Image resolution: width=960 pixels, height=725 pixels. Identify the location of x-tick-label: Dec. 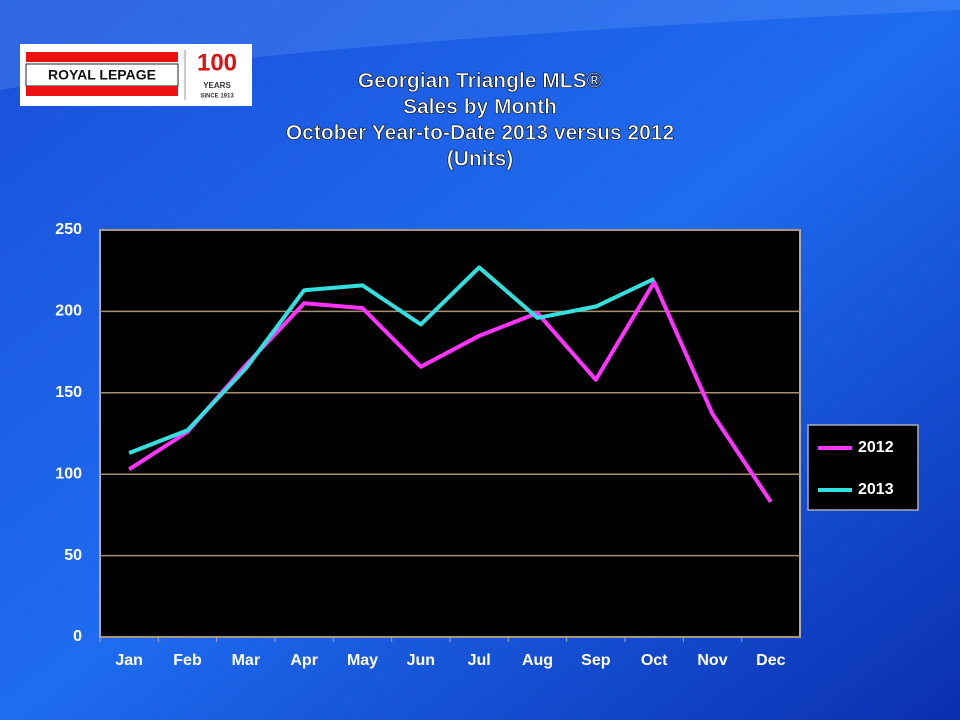
(770, 660).